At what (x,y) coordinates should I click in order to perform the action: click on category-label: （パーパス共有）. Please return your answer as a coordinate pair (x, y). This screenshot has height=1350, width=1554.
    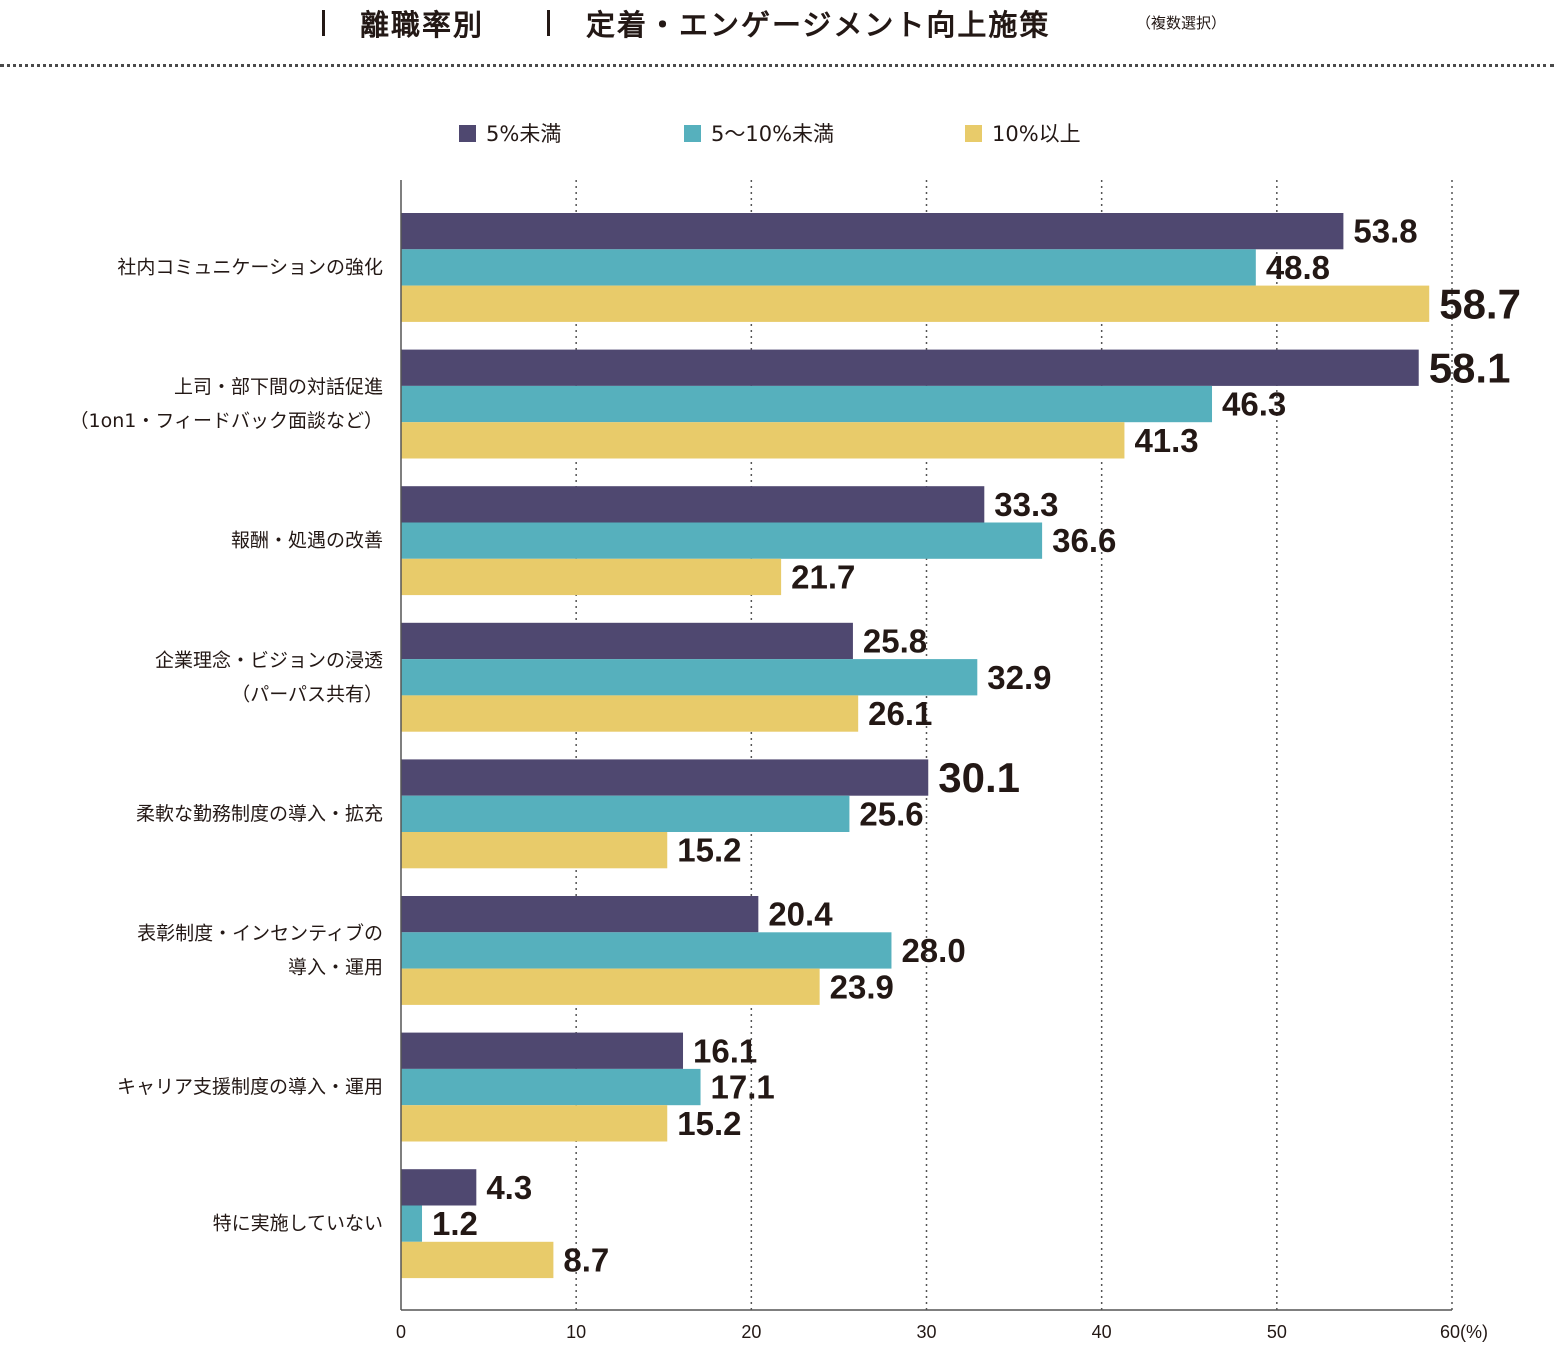
    Looking at the image, I should click on (307, 694).